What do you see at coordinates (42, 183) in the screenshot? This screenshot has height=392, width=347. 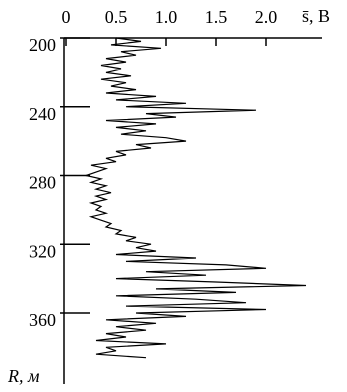 I see `y-tick-label: 280` at bounding box center [42, 183].